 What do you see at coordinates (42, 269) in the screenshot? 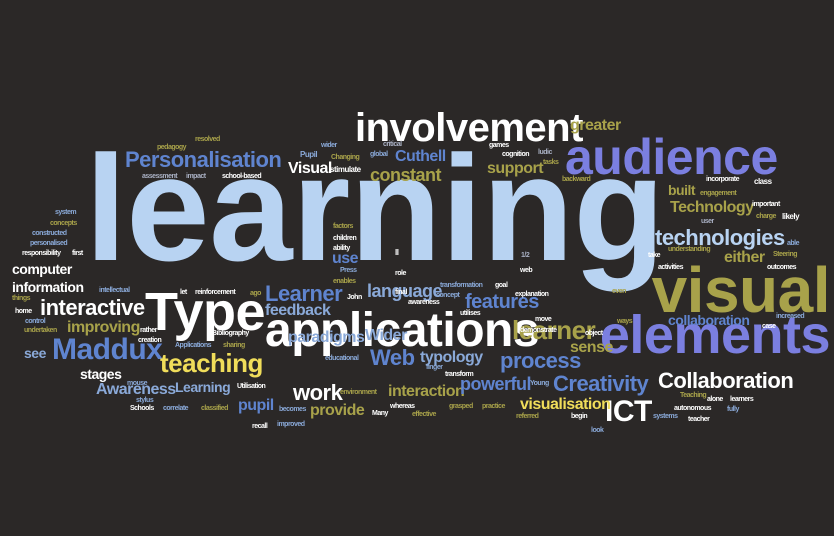
I see `word-computer: computer` at bounding box center [42, 269].